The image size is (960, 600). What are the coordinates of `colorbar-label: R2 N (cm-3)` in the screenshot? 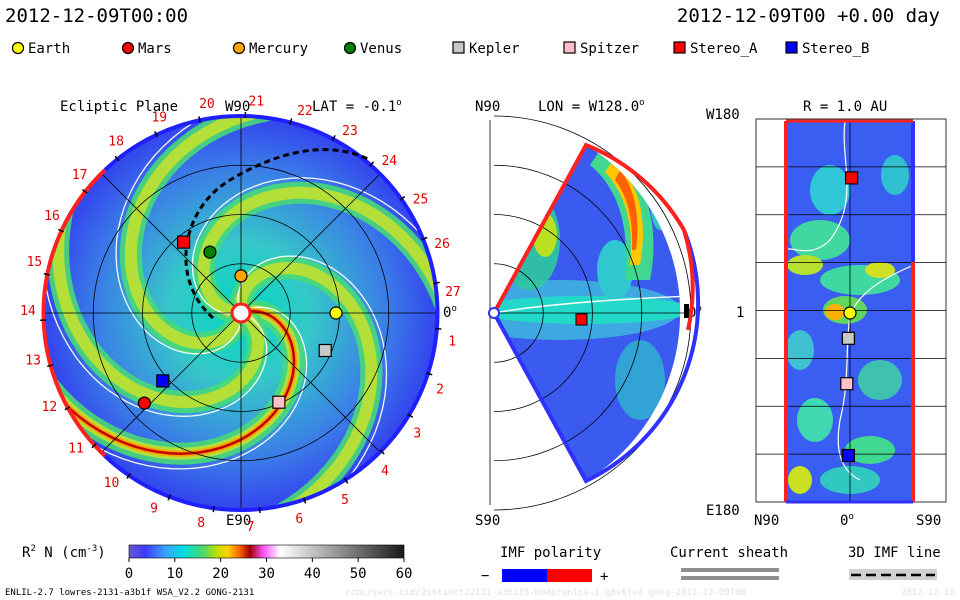 It's located at (64, 552).